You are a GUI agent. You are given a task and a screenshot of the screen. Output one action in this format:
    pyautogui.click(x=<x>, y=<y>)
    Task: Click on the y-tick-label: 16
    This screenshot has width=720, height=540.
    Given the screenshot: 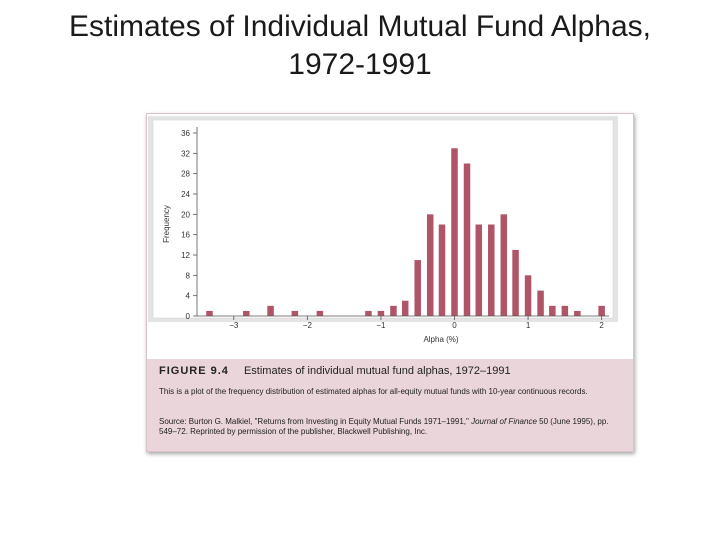 What is the action you would take?
    pyautogui.click(x=185, y=235)
    